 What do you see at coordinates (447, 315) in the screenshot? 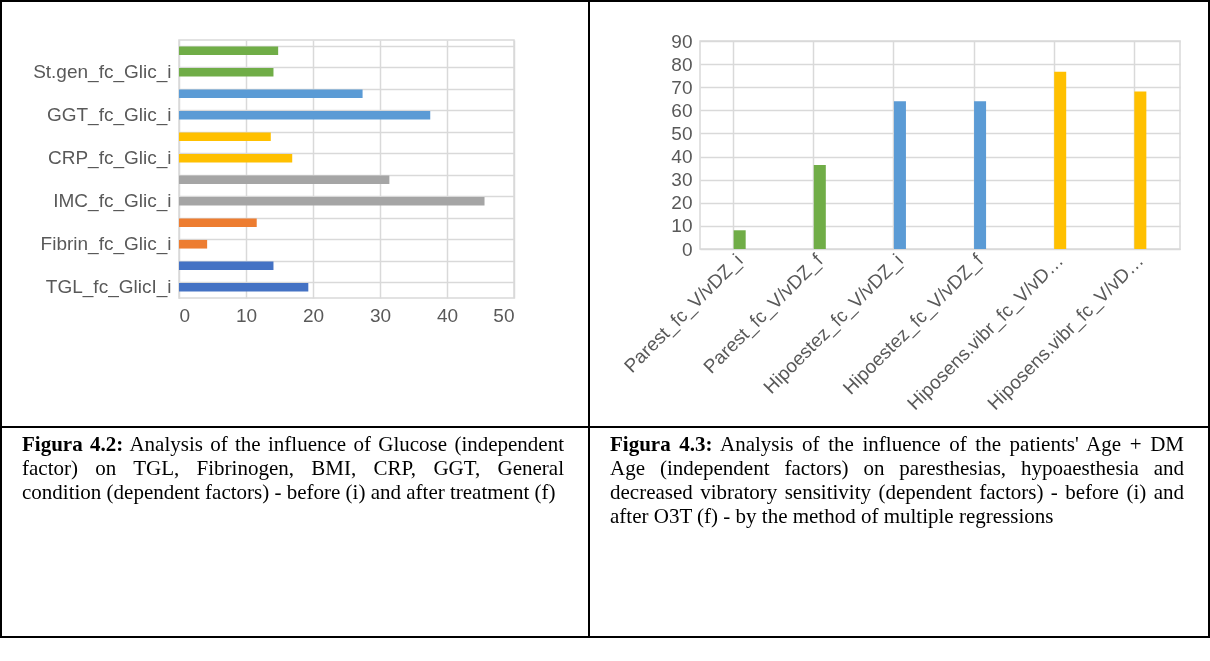
I see `x-tick-label: 40` at bounding box center [447, 315].